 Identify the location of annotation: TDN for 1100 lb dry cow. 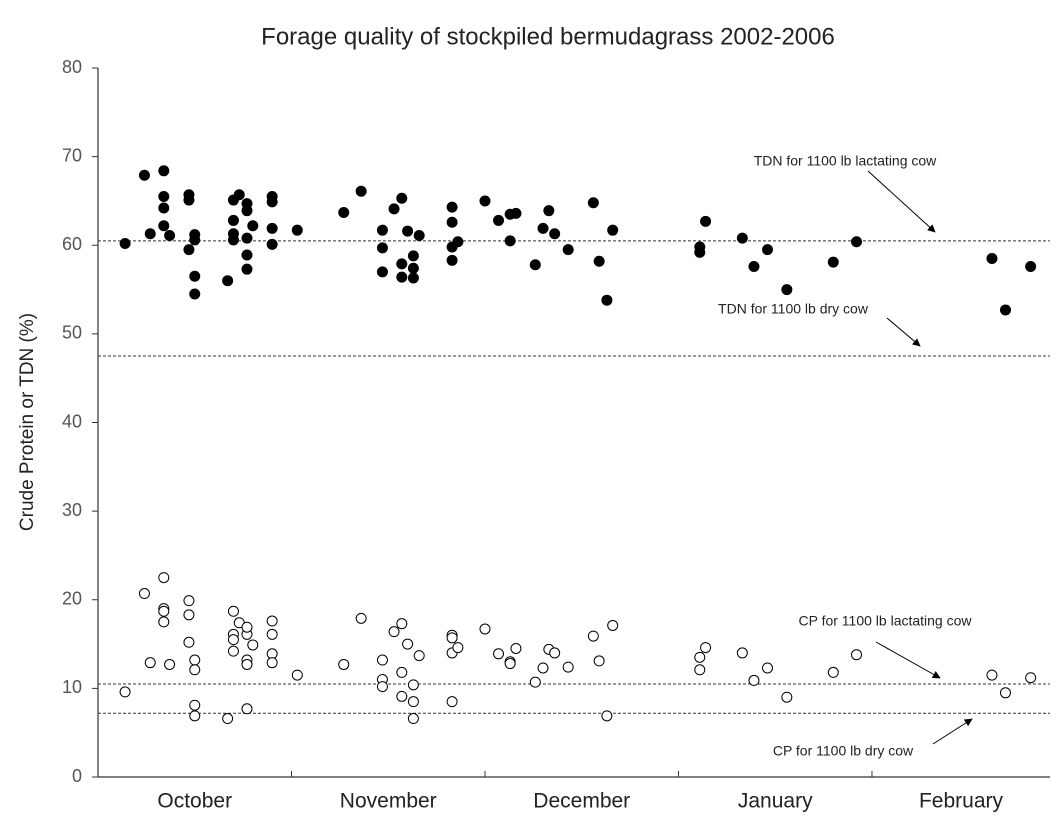
(793, 309).